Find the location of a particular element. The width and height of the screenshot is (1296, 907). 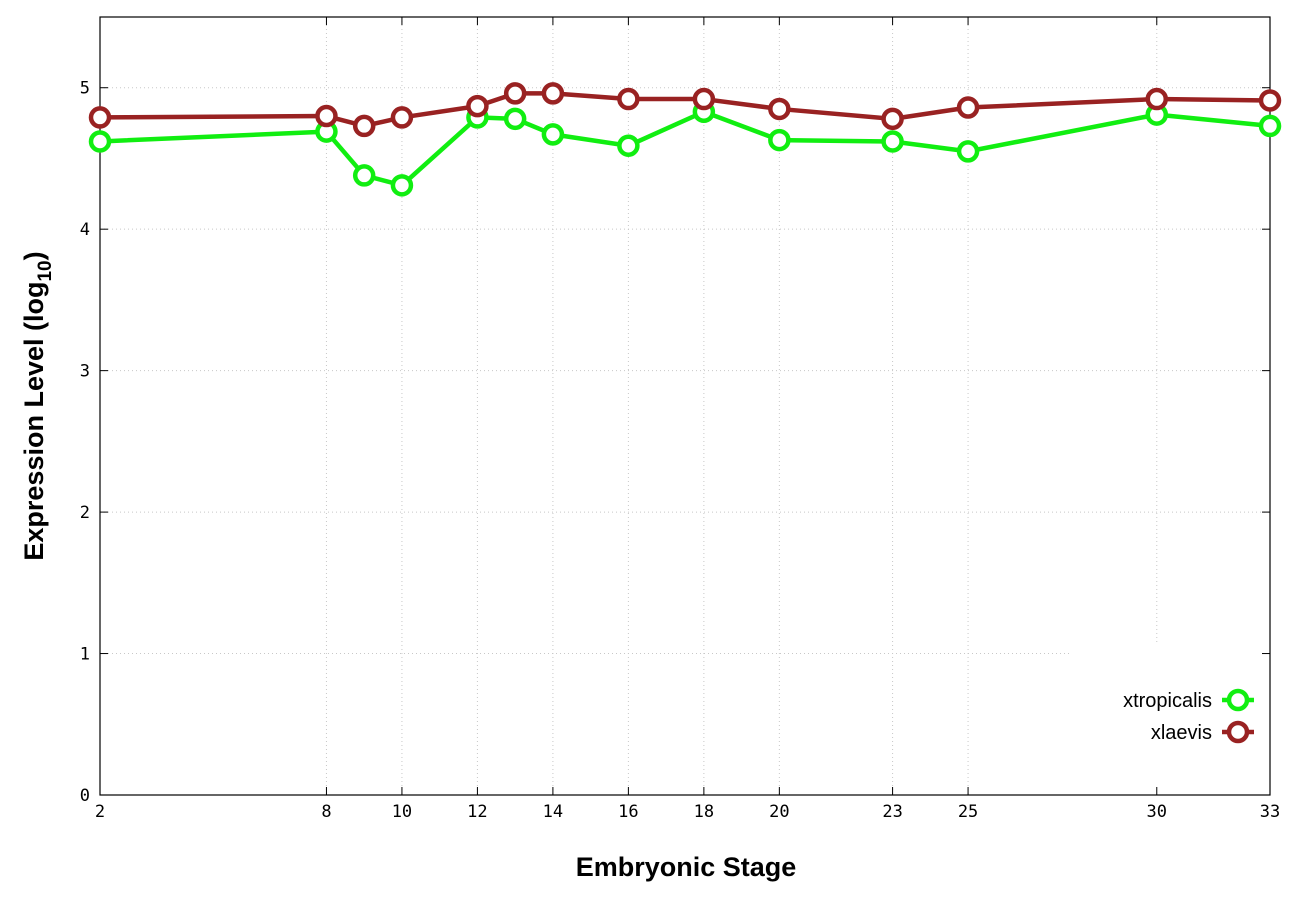

legend-label: xtropicalis is located at coordinates (1167, 701).